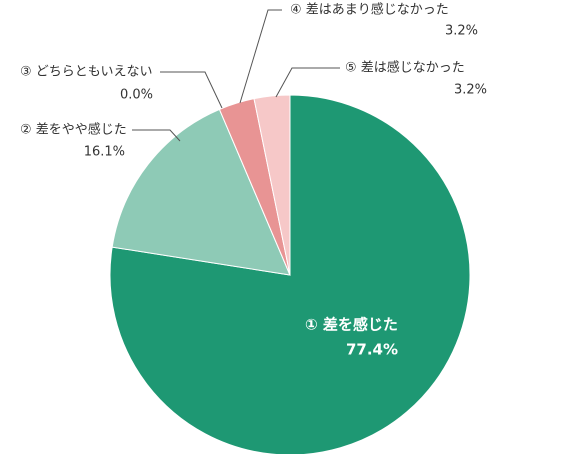 Image resolution: width=586 pixels, height=454 pixels. What do you see at coordinates (73, 130) in the screenshot?
I see `slice-label: ② 差をやや感じた` at bounding box center [73, 130].